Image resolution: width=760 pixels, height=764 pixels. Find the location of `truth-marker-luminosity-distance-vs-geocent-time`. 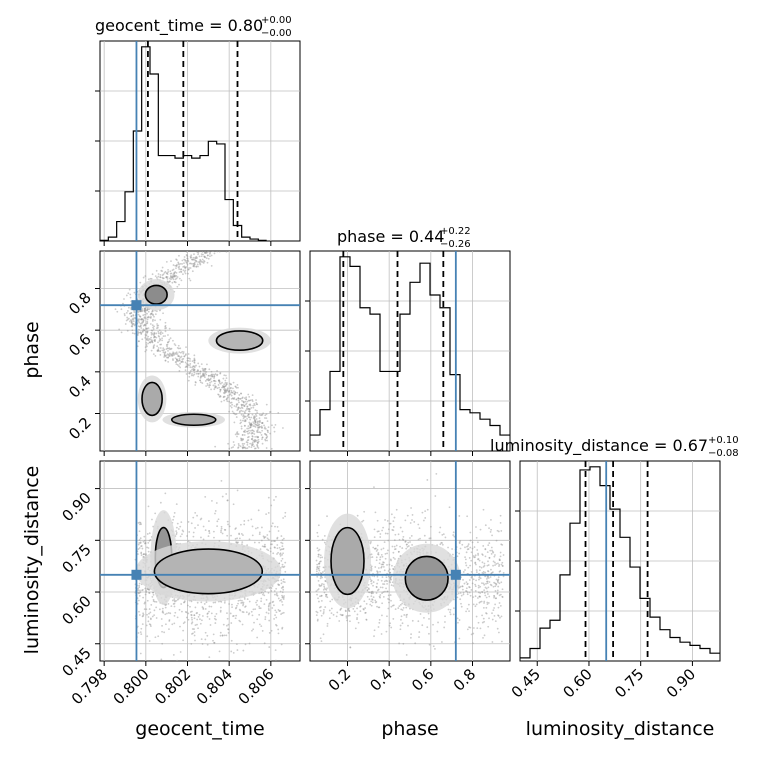

truth-marker-luminosity-distance-vs-geocent-time is located at coordinates (136, 574).